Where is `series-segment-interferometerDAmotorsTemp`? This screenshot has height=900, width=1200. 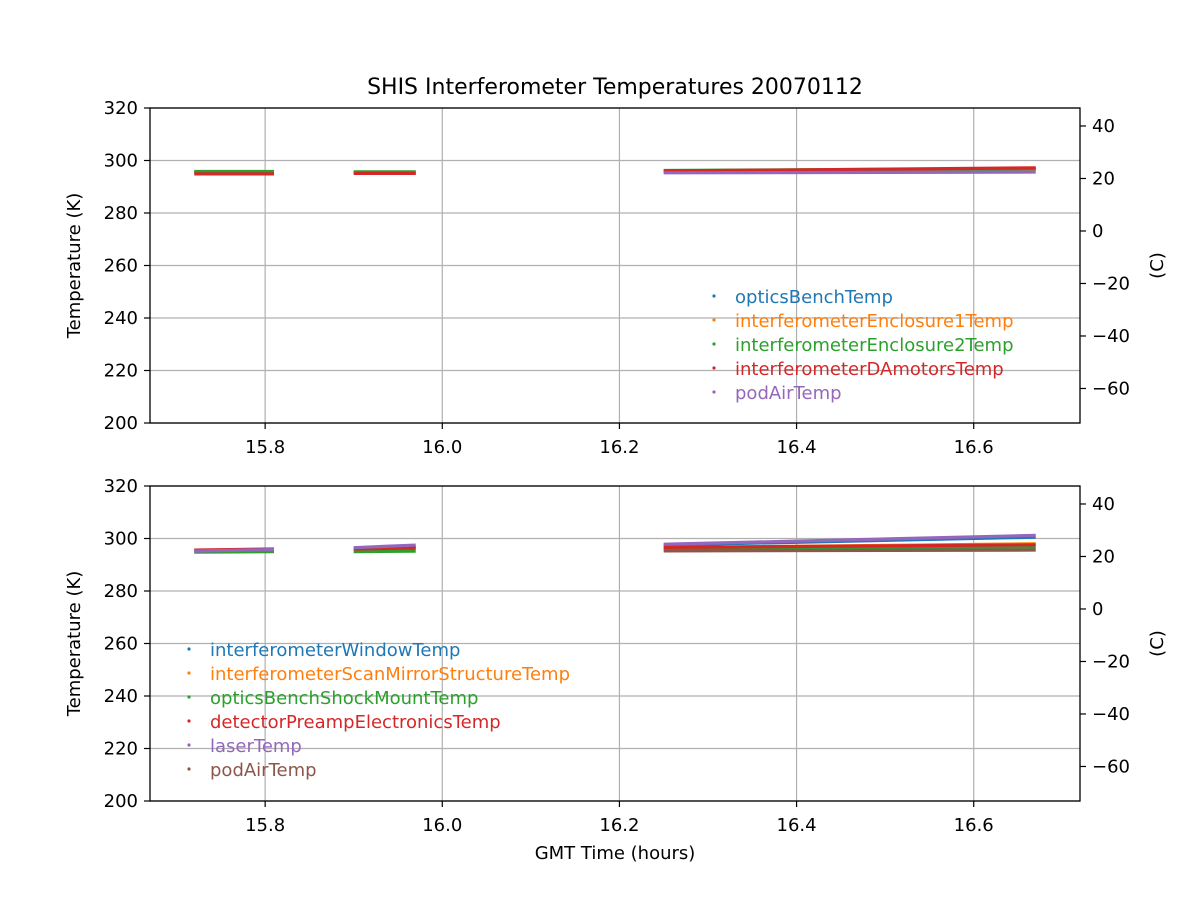 series-segment-interferometerDAmotorsTemp is located at coordinates (849, 169).